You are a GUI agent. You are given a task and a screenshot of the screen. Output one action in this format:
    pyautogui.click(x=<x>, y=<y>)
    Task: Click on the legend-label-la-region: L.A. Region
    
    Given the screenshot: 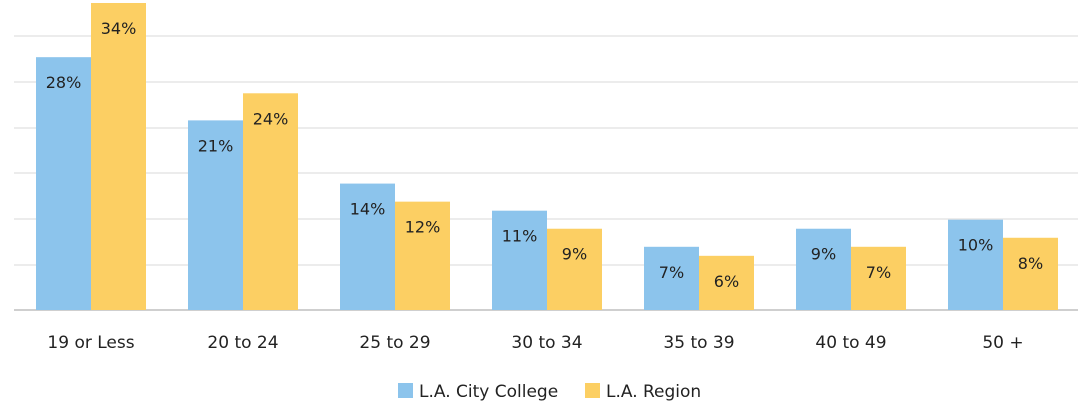 What is the action you would take?
    pyautogui.click(x=653, y=392)
    